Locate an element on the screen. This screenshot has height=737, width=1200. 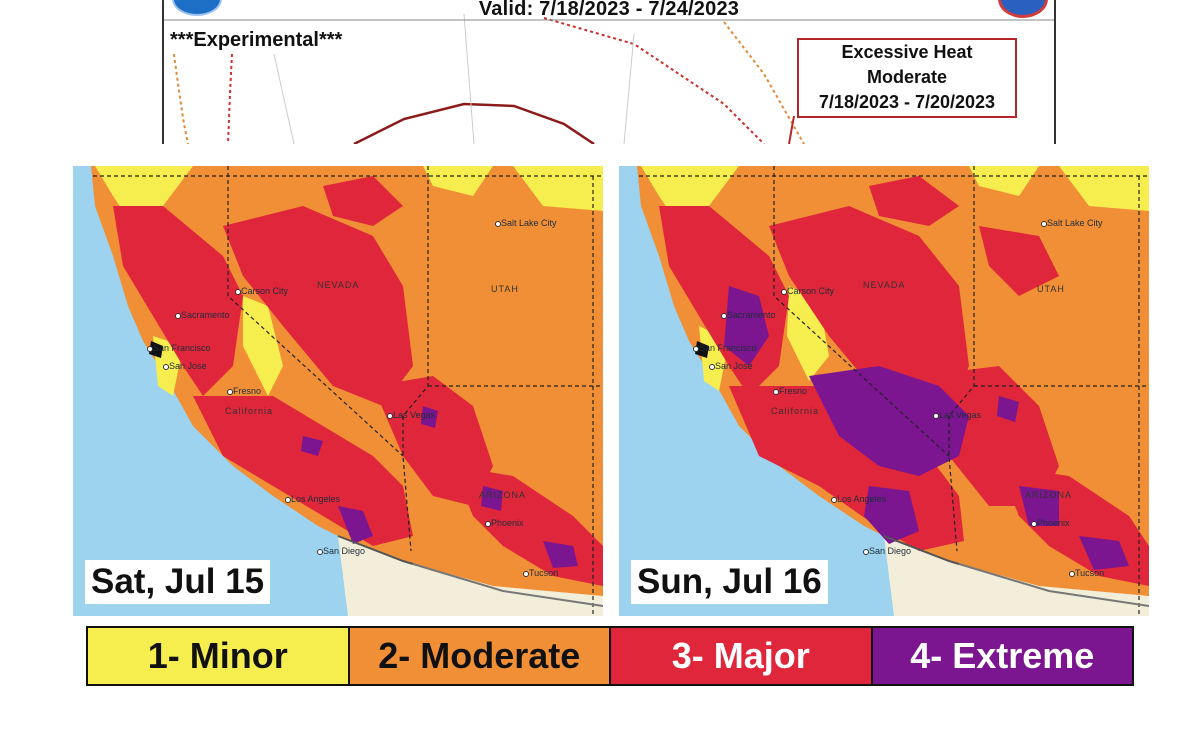
outlook-map-lines is located at coordinates (609, 78).